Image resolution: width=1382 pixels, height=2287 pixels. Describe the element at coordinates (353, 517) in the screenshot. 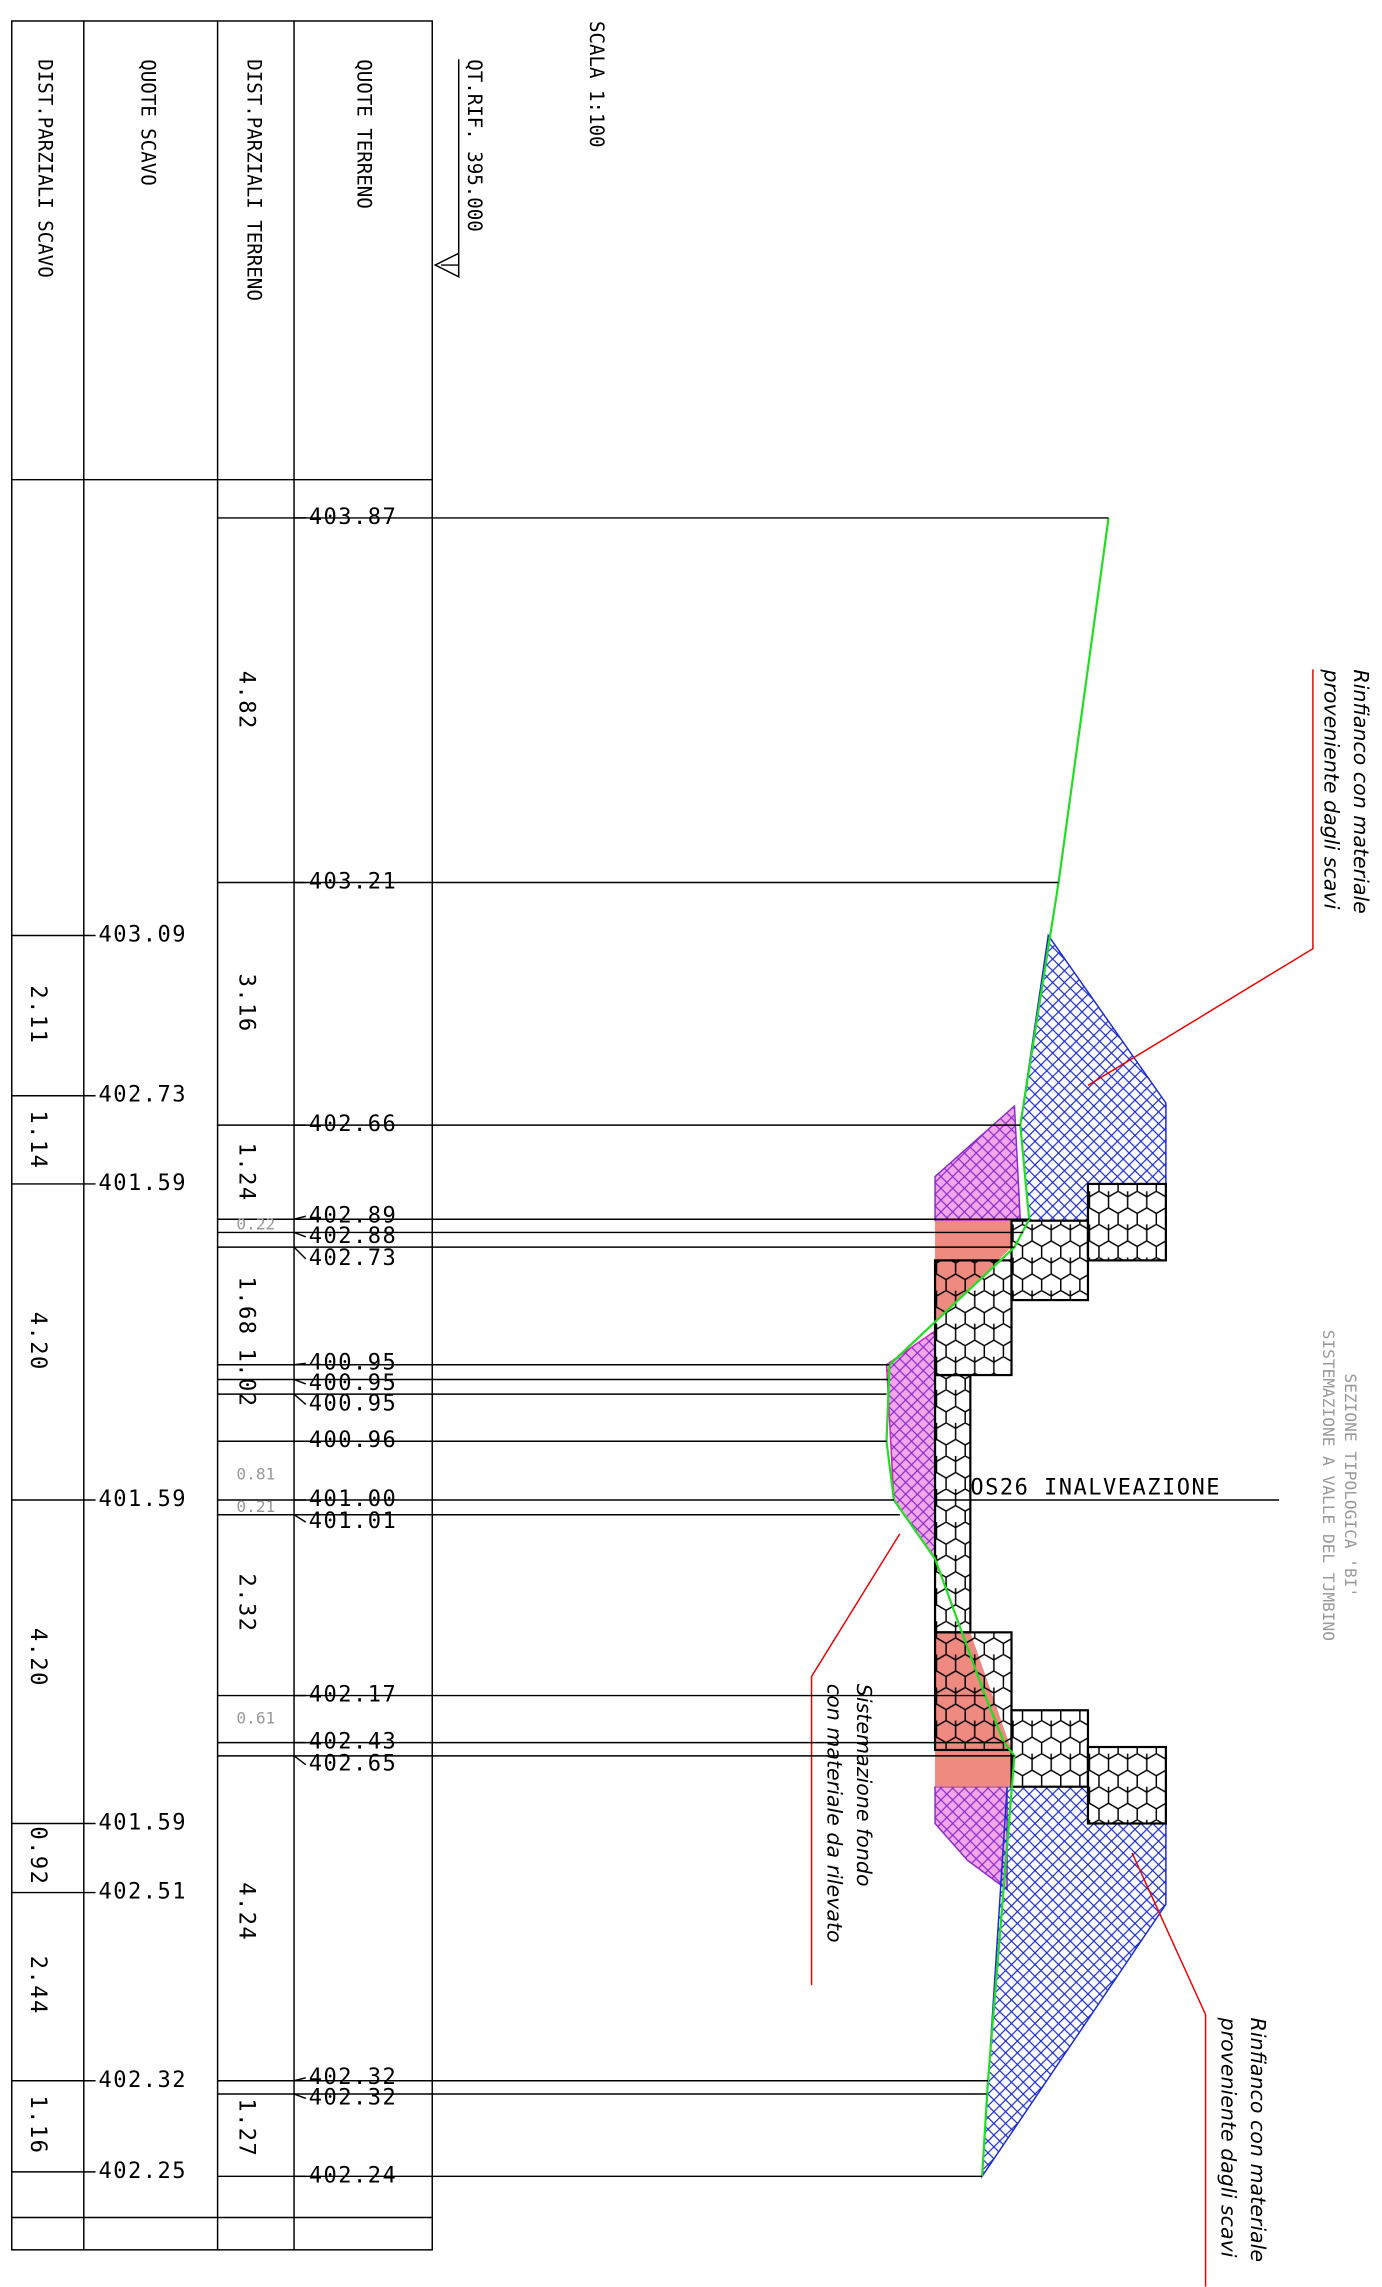

I see `terrain-elevation: 403.87` at that location.